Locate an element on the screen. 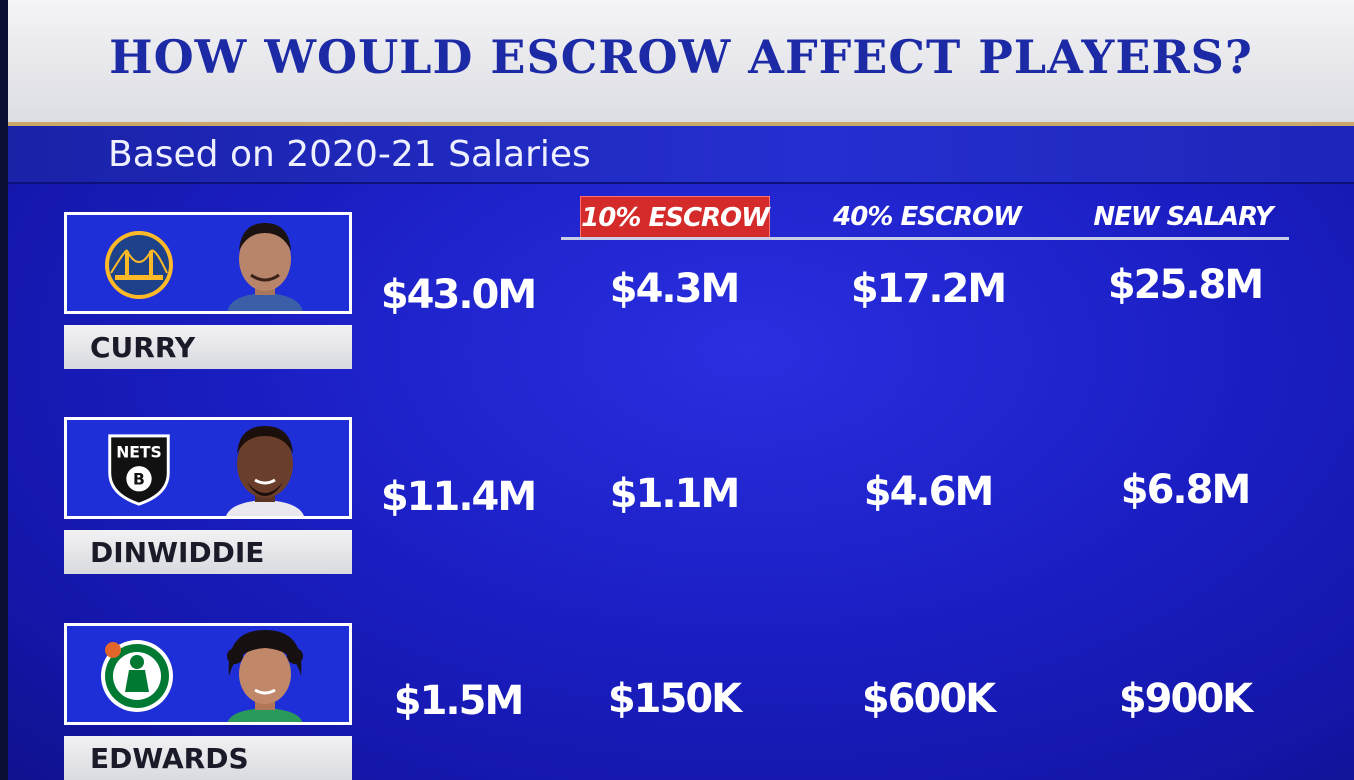  column-header-40-escrow: 40% ESCROW is located at coordinates (927, 217).